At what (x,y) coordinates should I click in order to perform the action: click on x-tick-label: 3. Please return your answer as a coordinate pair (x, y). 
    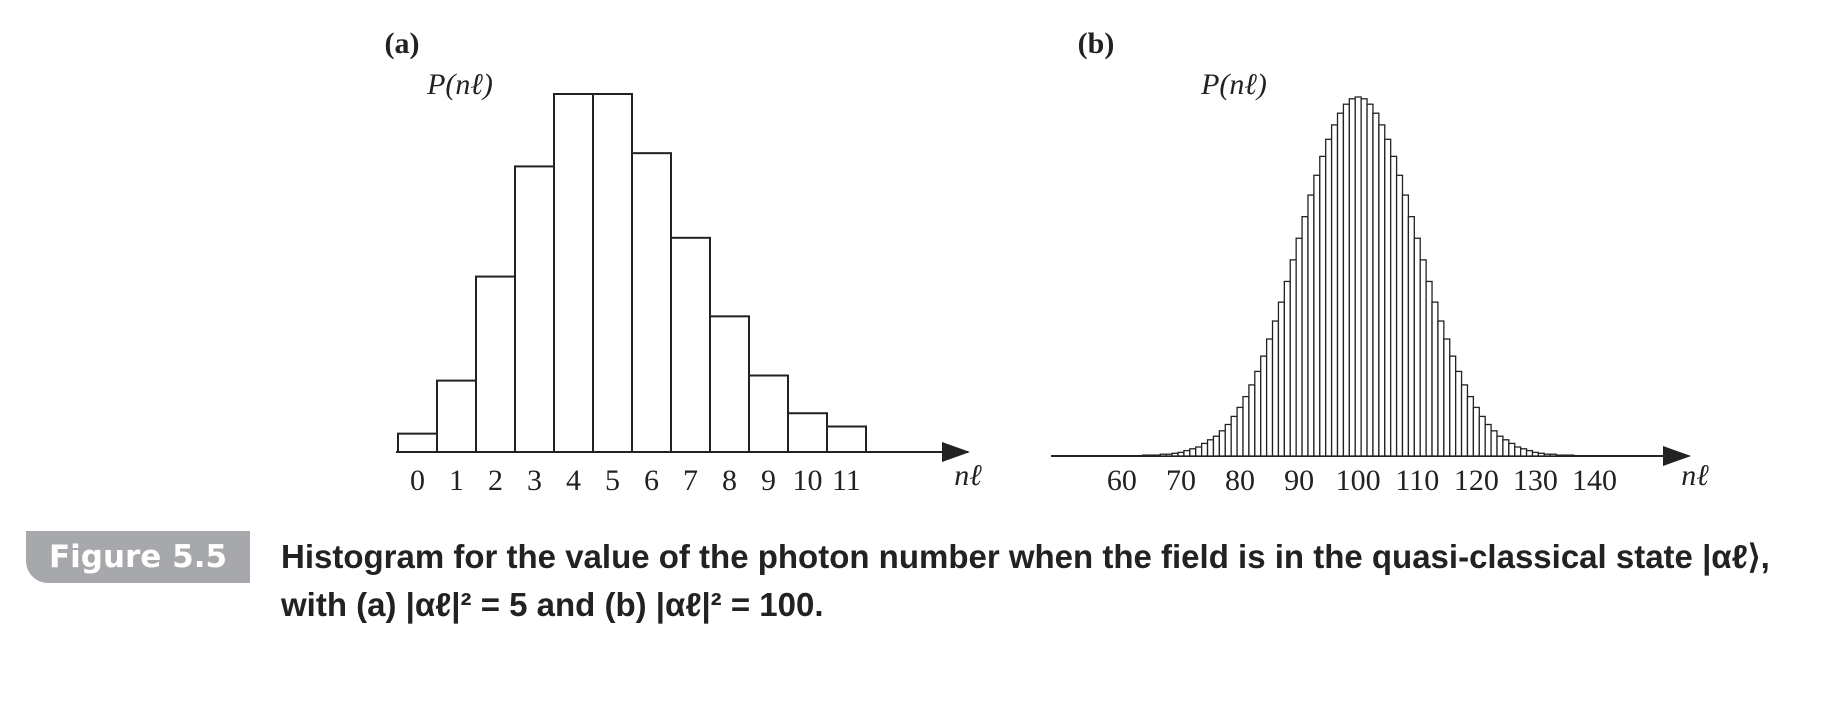
    Looking at the image, I should click on (534, 480).